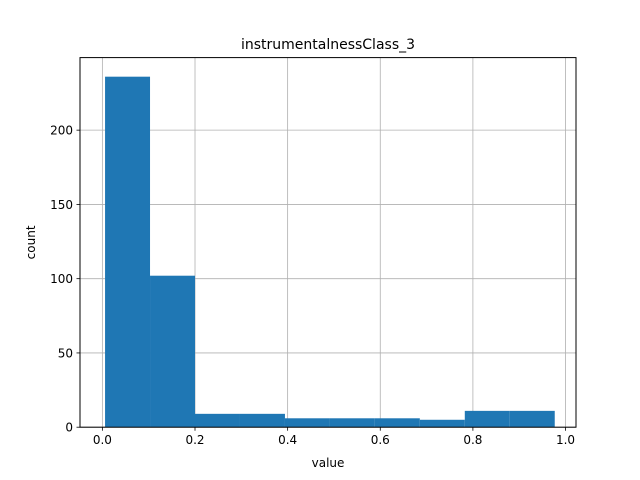  Describe the element at coordinates (472, 440) in the screenshot. I see `x-tick-label: 0.8` at that location.